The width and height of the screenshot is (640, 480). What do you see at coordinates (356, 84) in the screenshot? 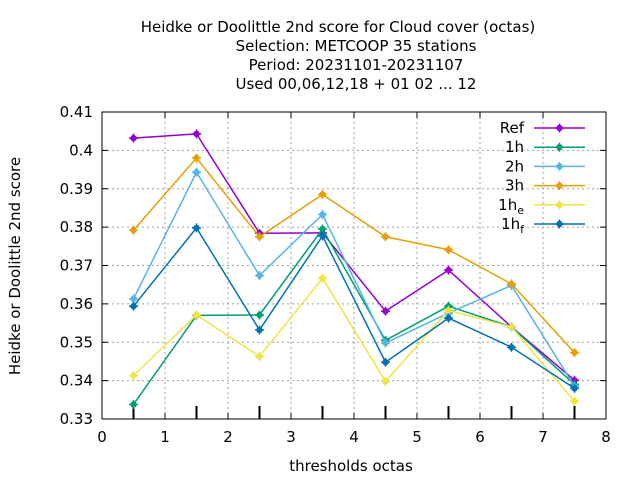
I see `title-line-4: Used 00,06,12,18 + 01 02 ... 12` at bounding box center [356, 84].